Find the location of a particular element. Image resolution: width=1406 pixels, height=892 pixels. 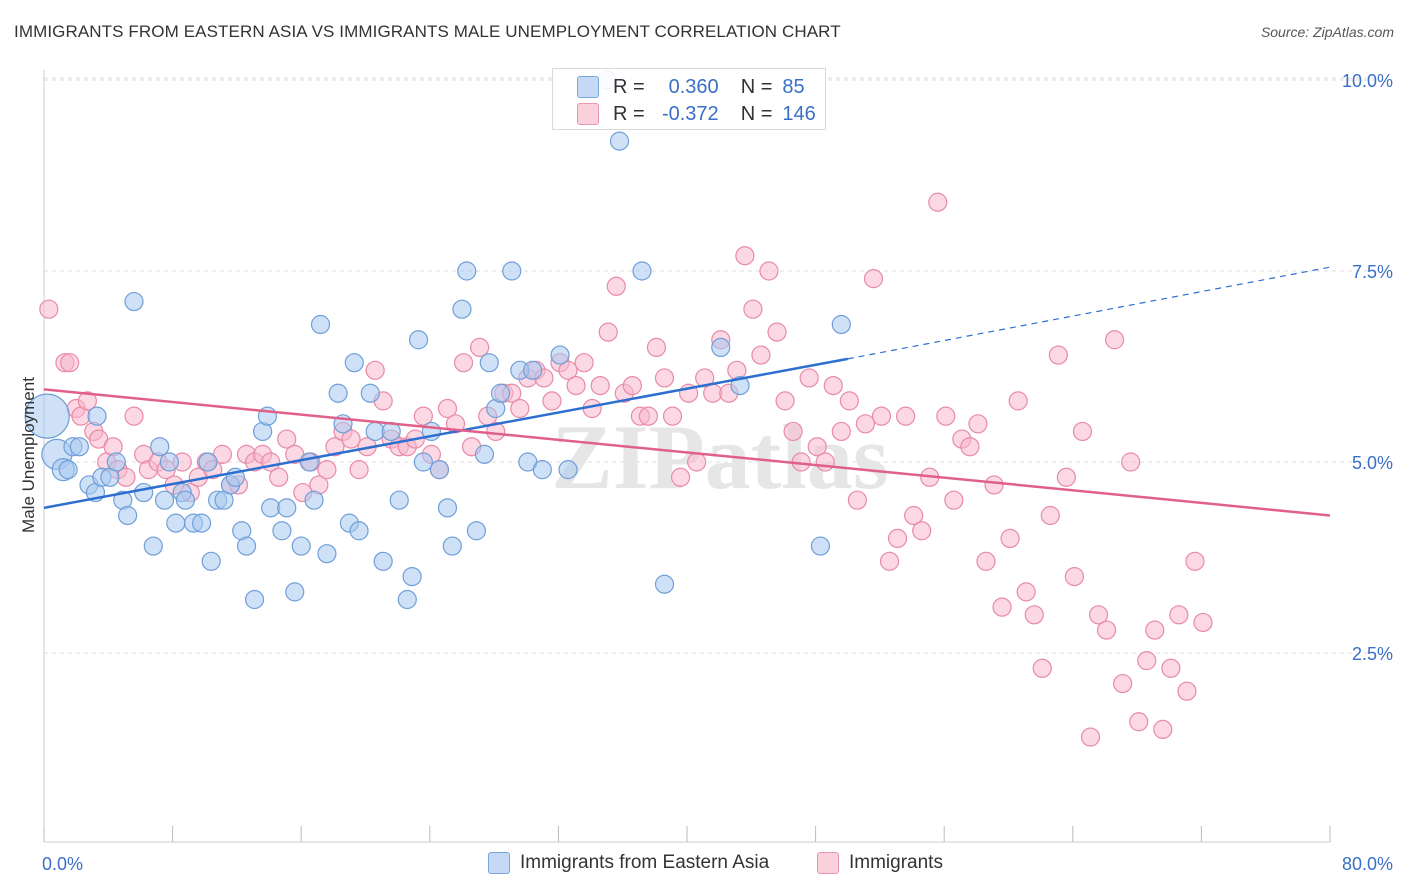

legend-item-immigrants: Immigrants is located at coordinates (880, 863).